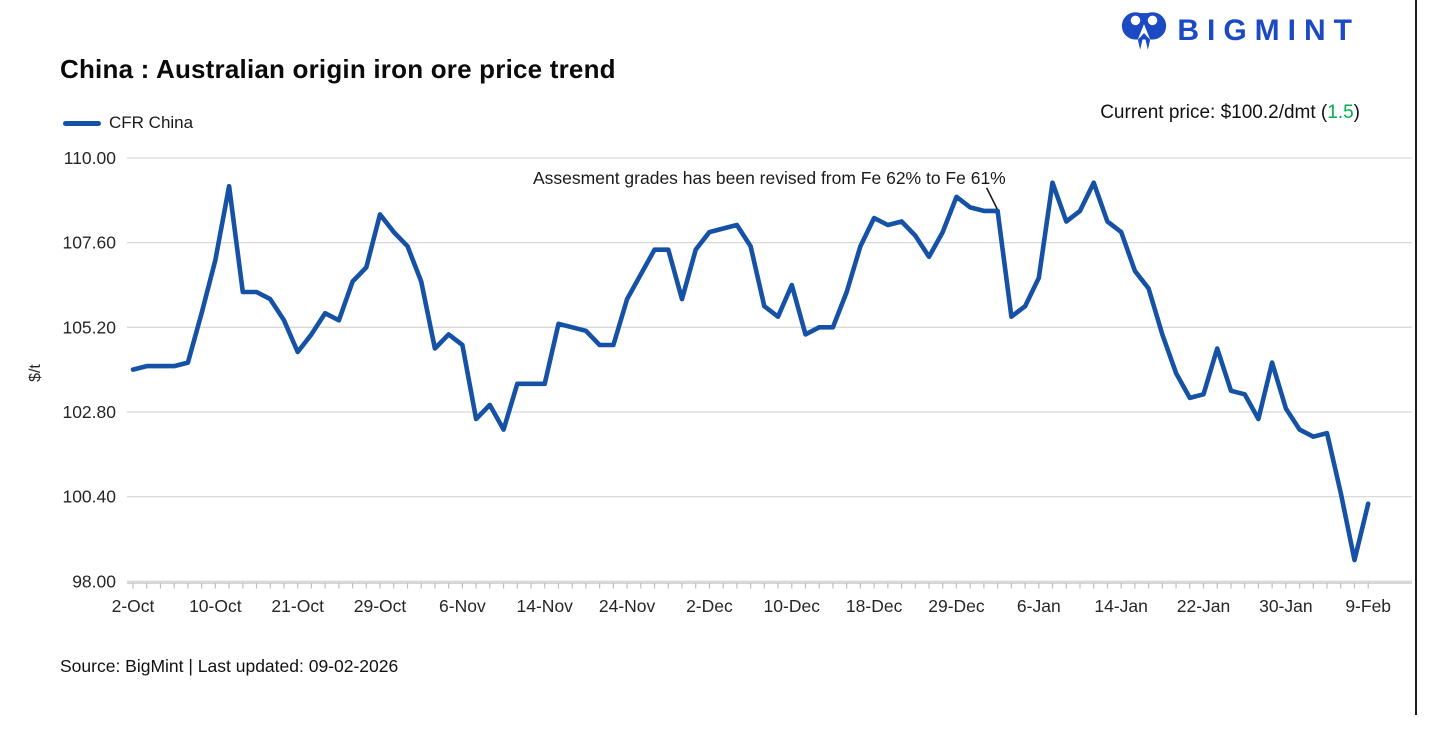 Image resolution: width=1429 pixels, height=737 pixels. Describe the element at coordinates (1039, 606) in the screenshot. I see `x-axis-tick-label: 6-Jan` at that location.